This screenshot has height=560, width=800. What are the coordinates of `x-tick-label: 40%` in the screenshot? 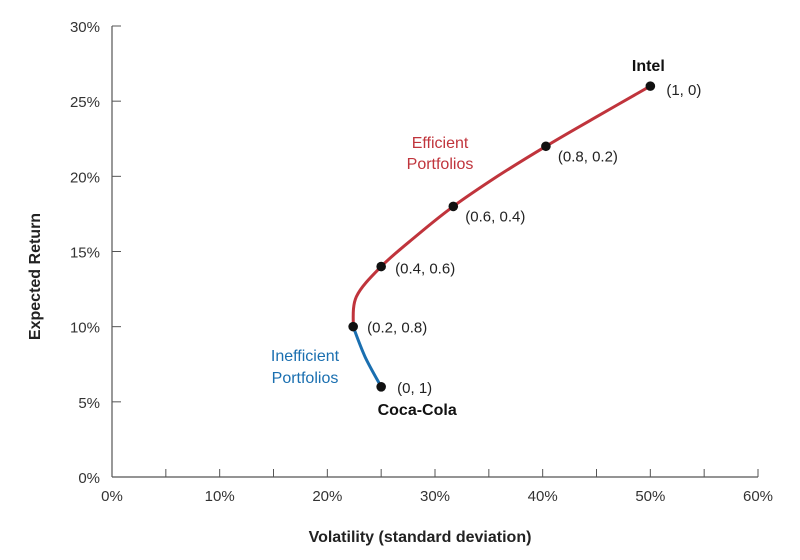 It's located at (543, 496).